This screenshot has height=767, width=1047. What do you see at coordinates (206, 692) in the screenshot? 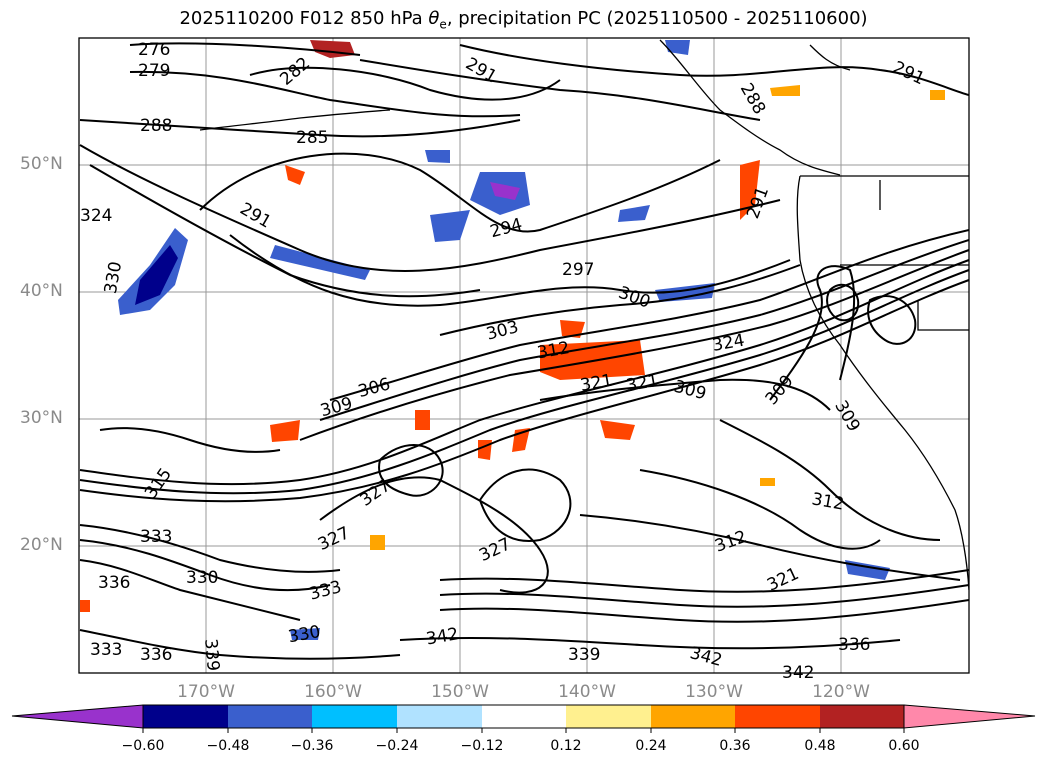
I see `lon-tick-label: 170°W` at bounding box center [206, 692].